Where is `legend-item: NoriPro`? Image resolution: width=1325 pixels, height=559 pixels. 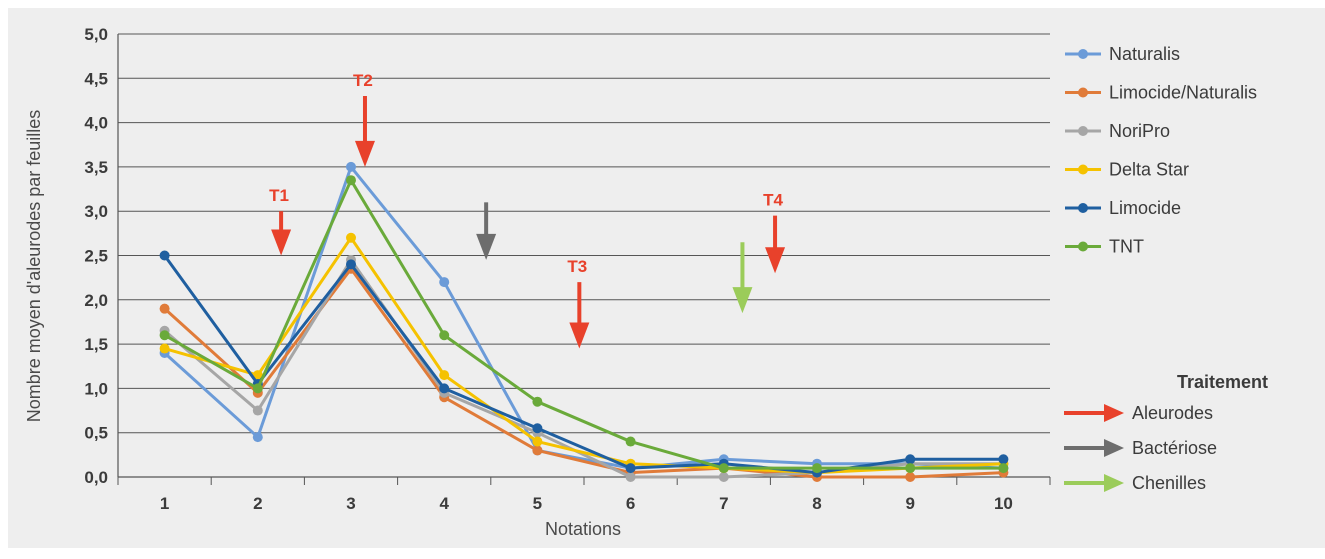
legend-item: NoriPro is located at coordinates (1117, 131).